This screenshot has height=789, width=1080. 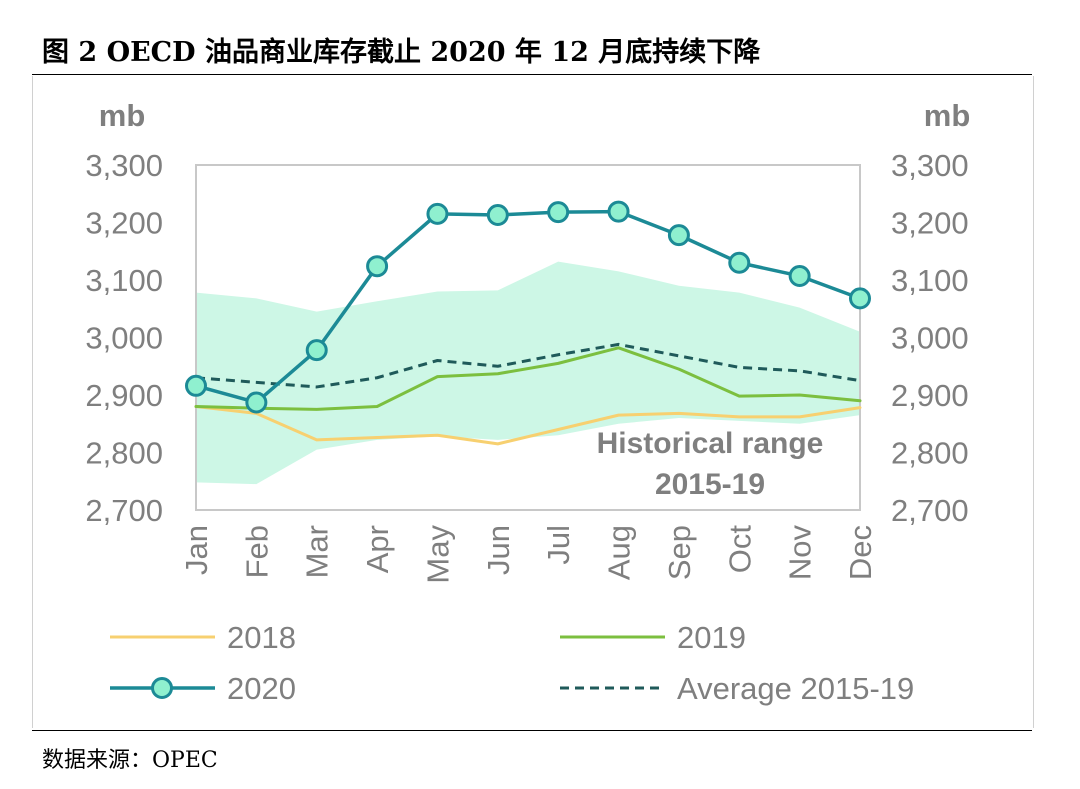 I want to click on marker-2020-feb, so click(x=256, y=402).